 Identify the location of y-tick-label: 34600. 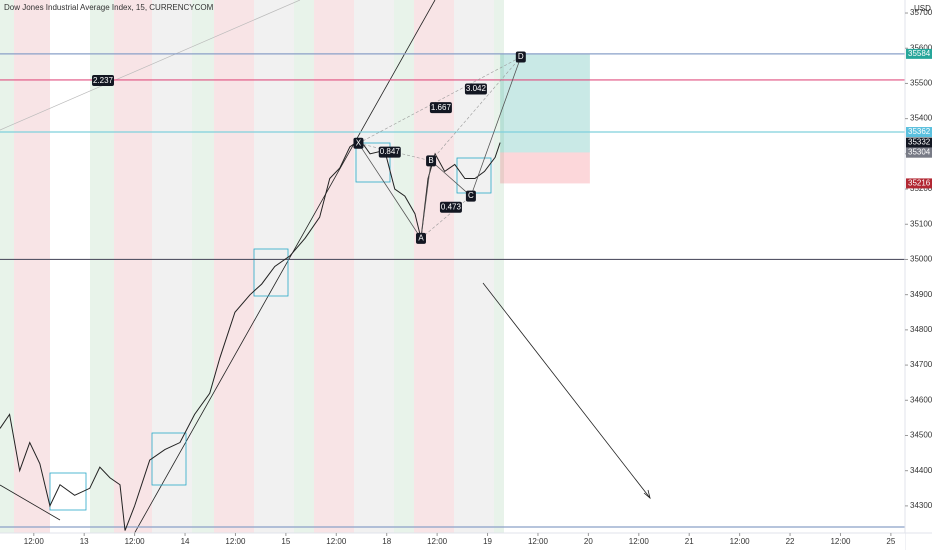
(921, 399).